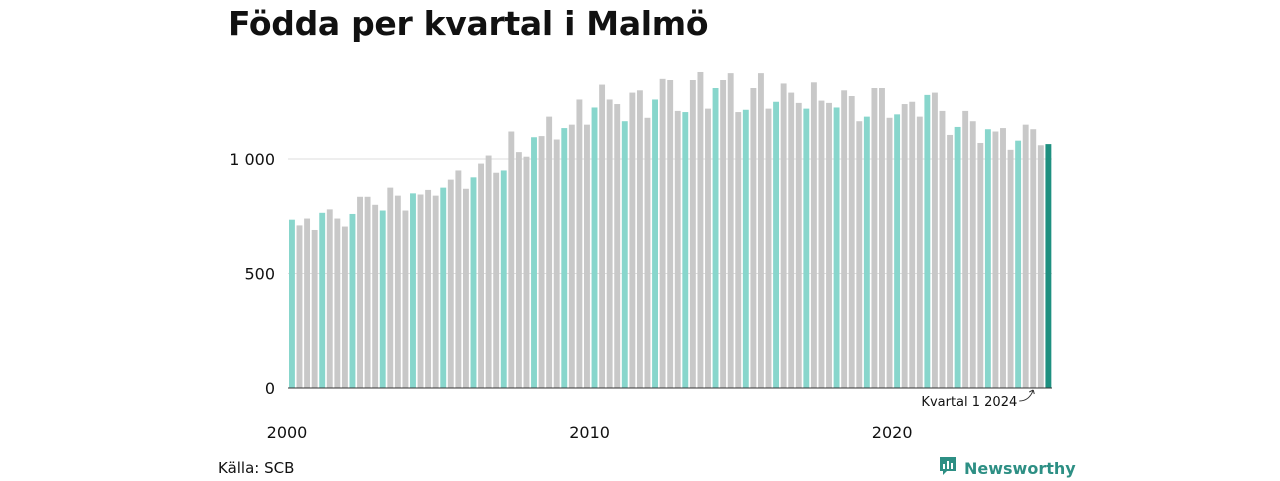  I want to click on brand-name: Newsworthy, so click(1020, 468).